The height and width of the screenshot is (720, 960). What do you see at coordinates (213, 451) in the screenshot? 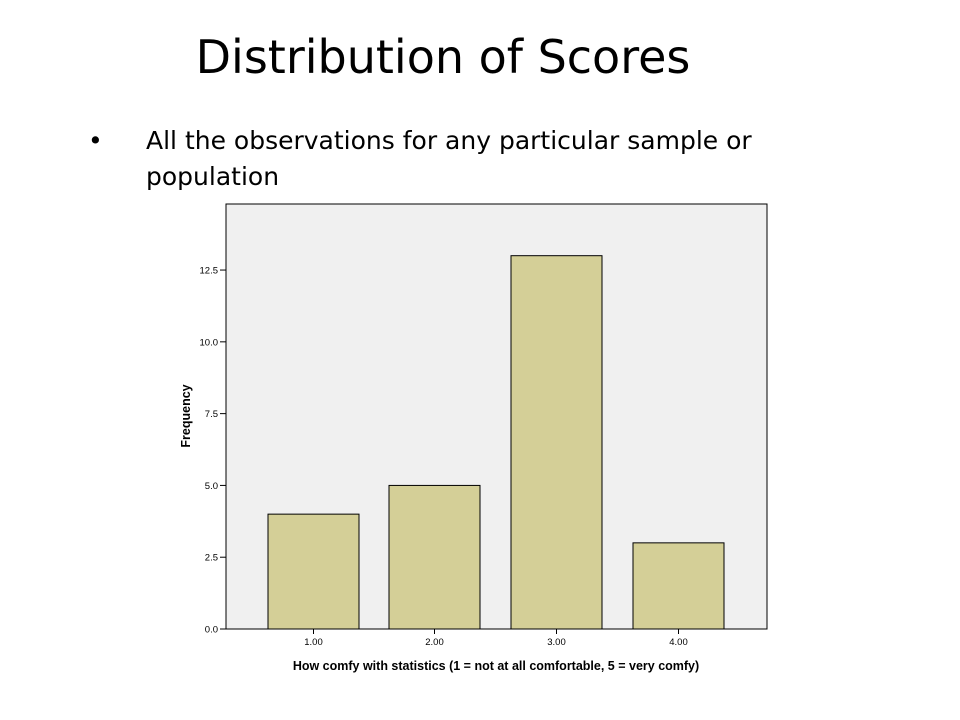
I see `y-axis-ticks: 0.0 2.5 5.0 7.5 10.0 12.5` at bounding box center [213, 451].